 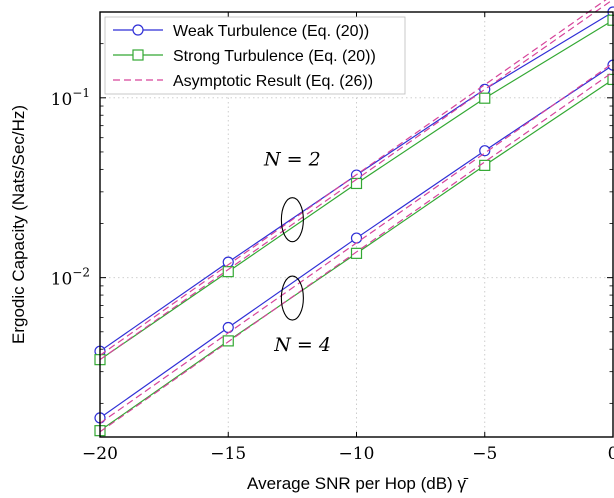 What do you see at coordinates (357, 454) in the screenshot?
I see `x-tick-label: −10` at bounding box center [357, 454].